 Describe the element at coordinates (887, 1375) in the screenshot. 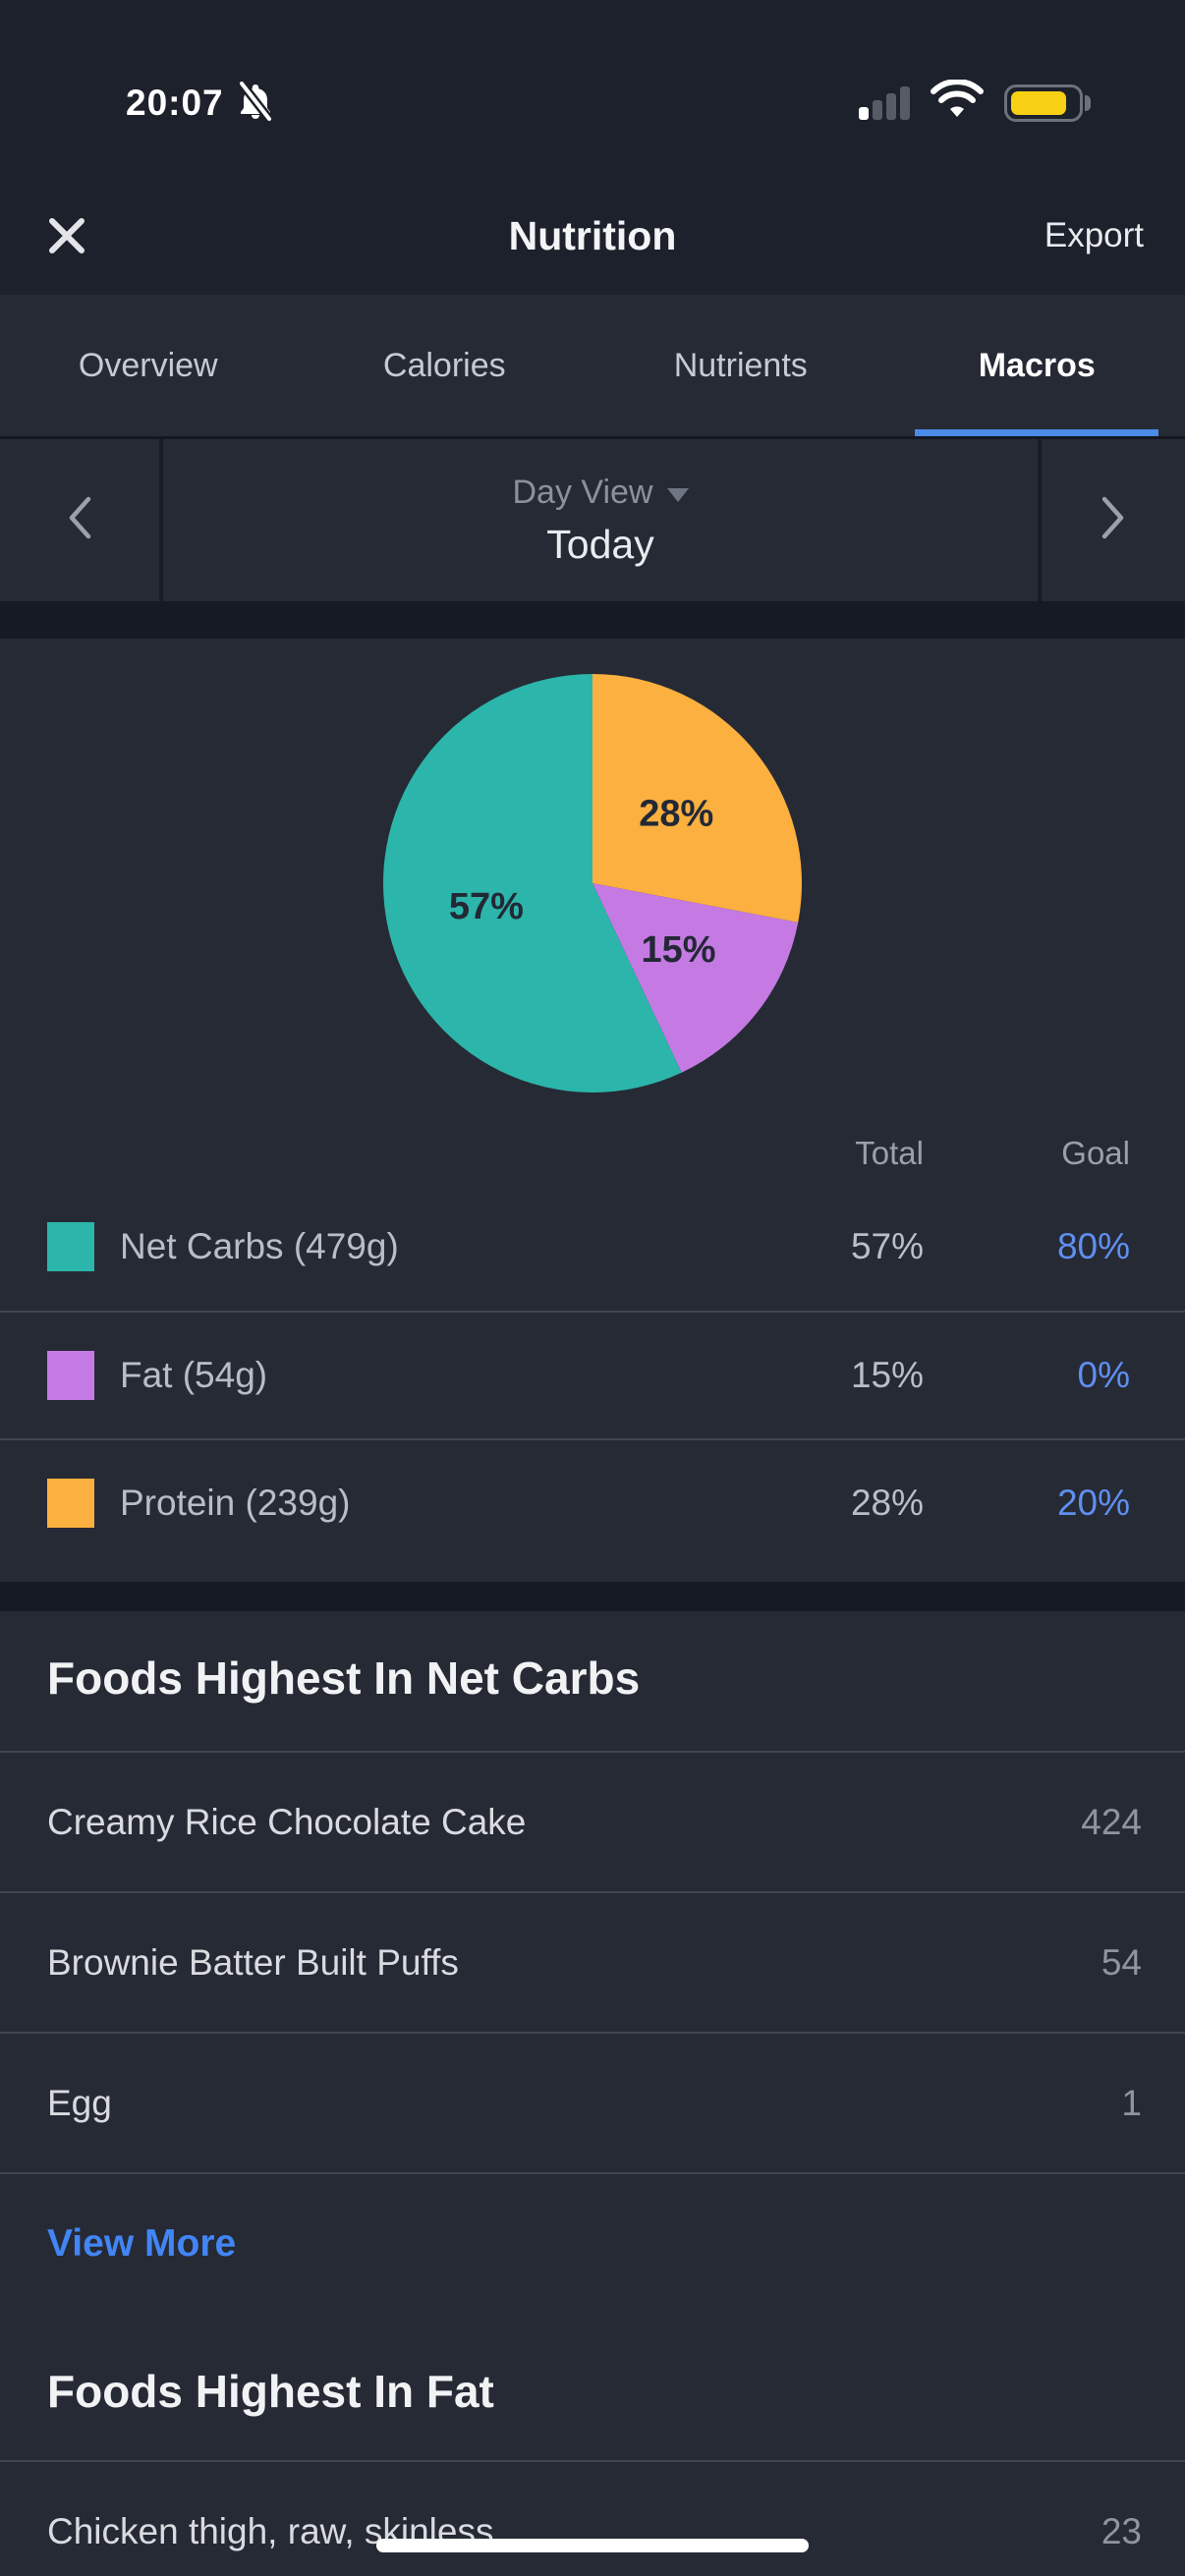

I see `legend-total-value: 15%` at that location.